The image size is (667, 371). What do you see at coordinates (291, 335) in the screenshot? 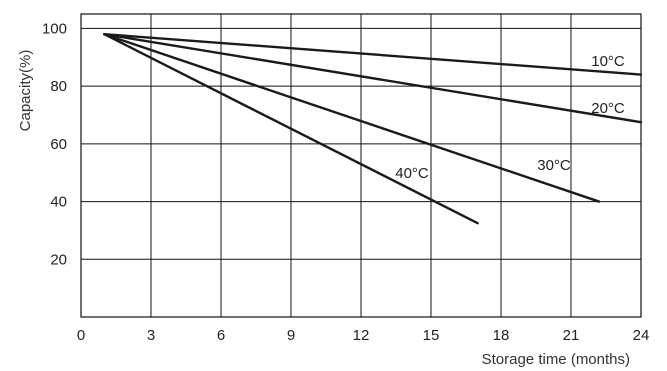
I see `x-tick-9: 9` at bounding box center [291, 335].